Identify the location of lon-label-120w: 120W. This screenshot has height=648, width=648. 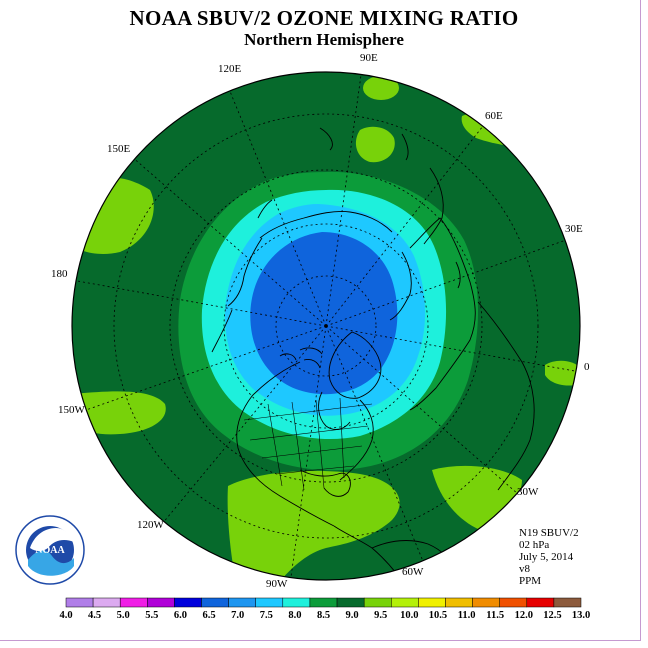
(150, 525).